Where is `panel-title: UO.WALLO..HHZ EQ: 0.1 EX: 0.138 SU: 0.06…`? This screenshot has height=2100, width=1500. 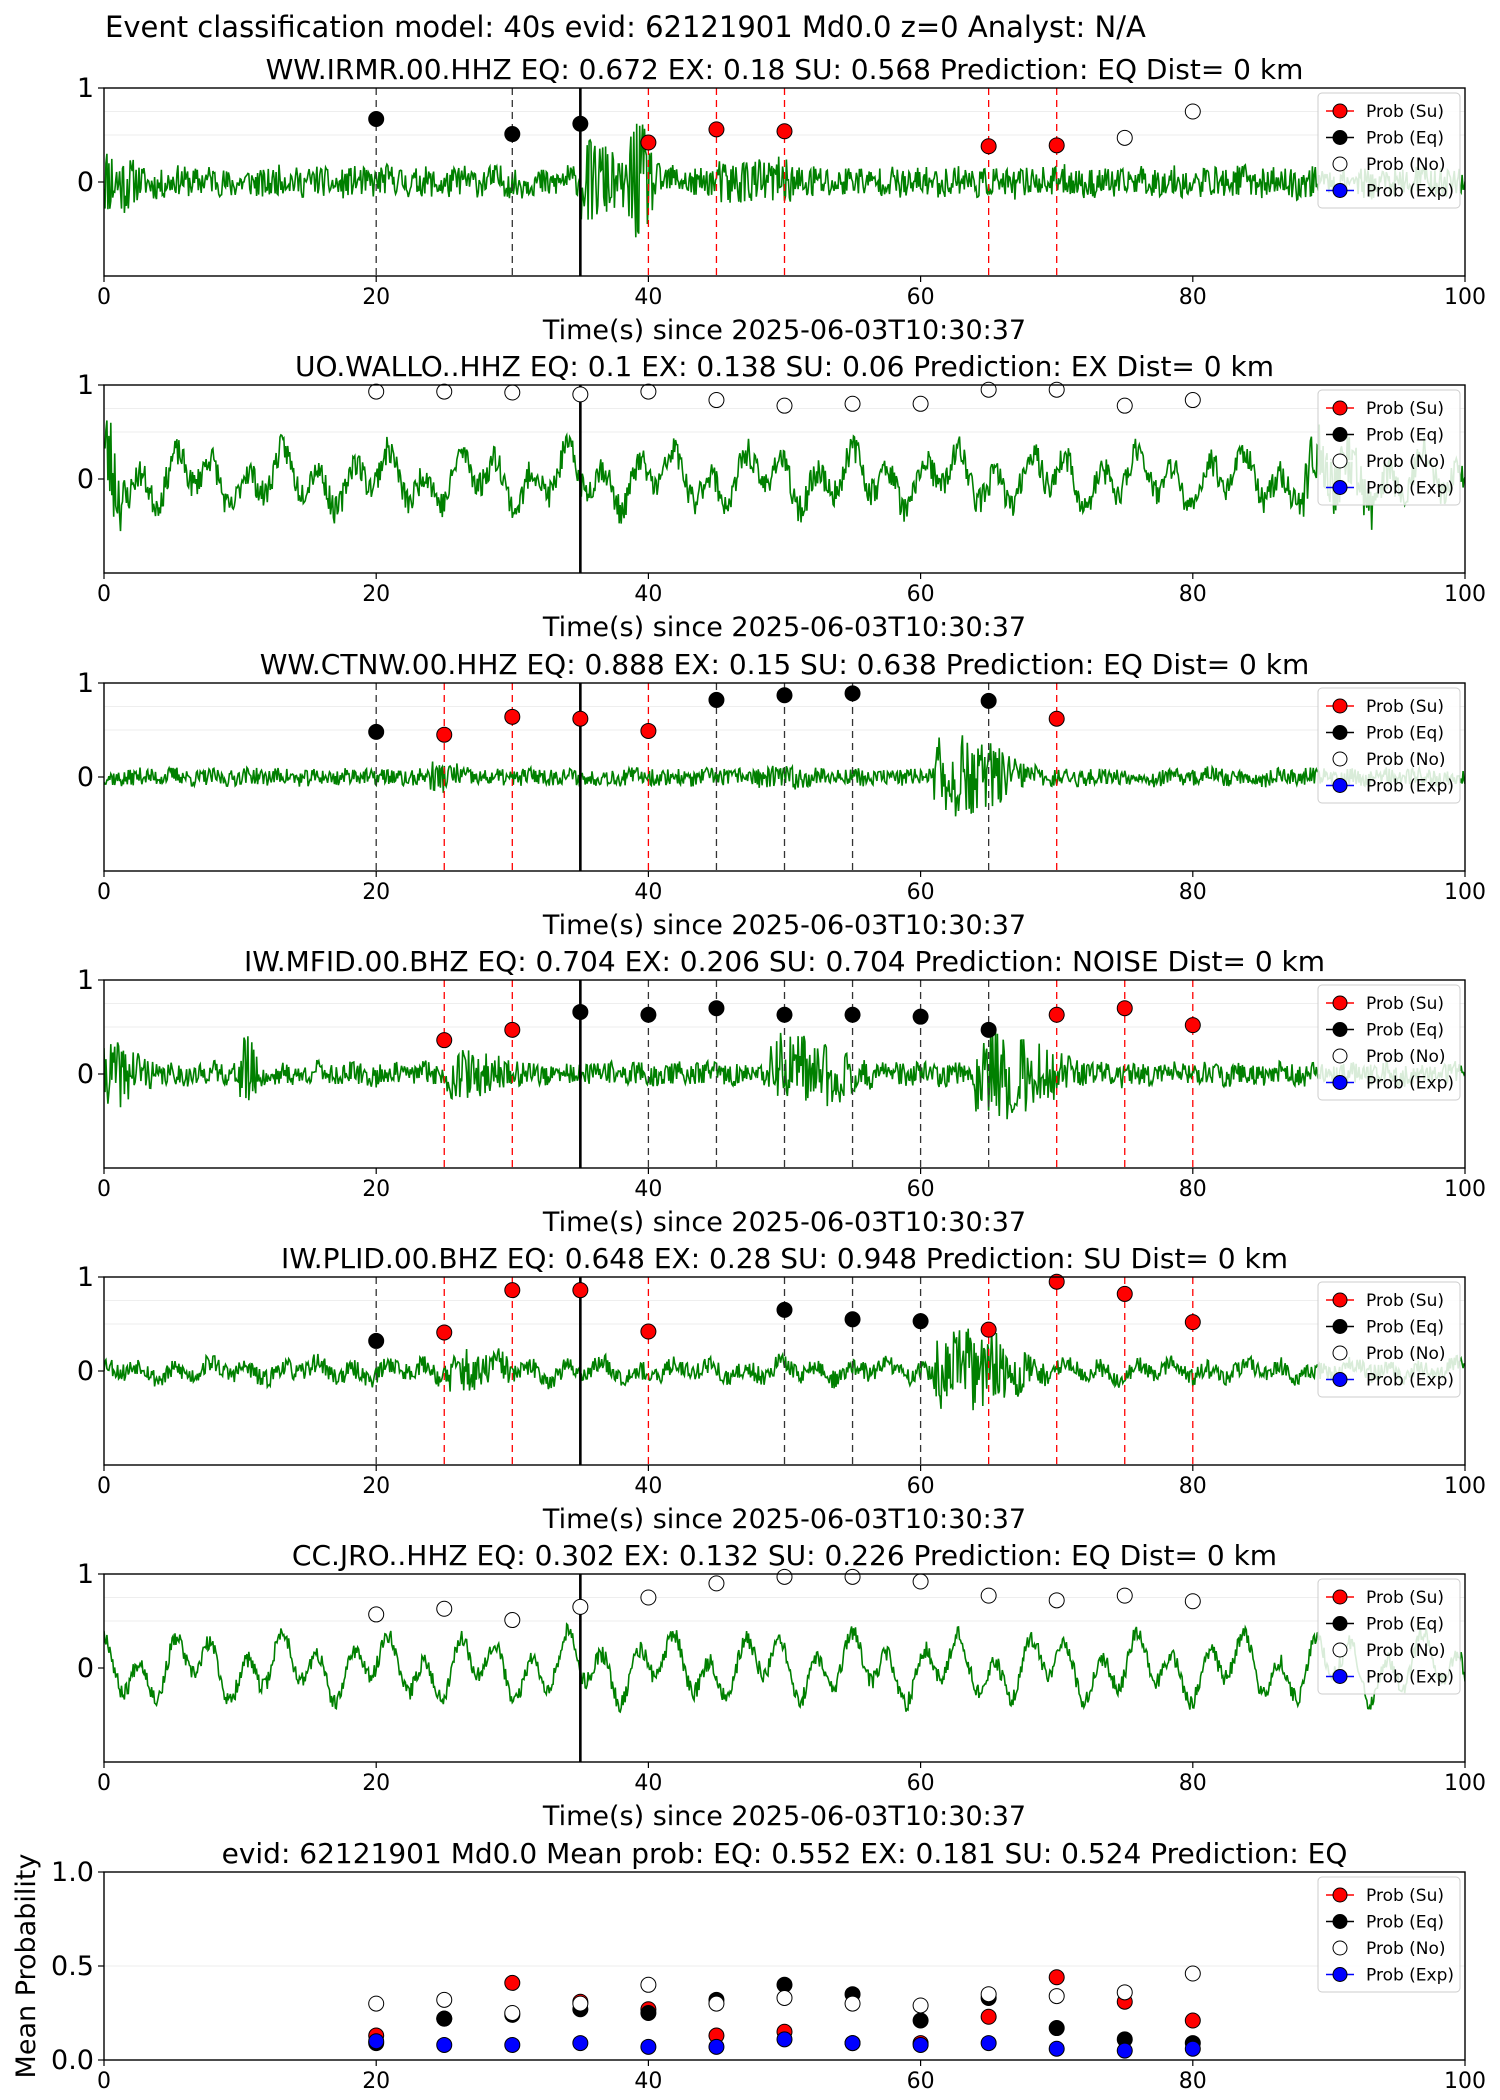 panel-title: UO.WALLO..HHZ EQ: 0.1 EX: 0.138 SU: 0.06… is located at coordinates (784, 366).